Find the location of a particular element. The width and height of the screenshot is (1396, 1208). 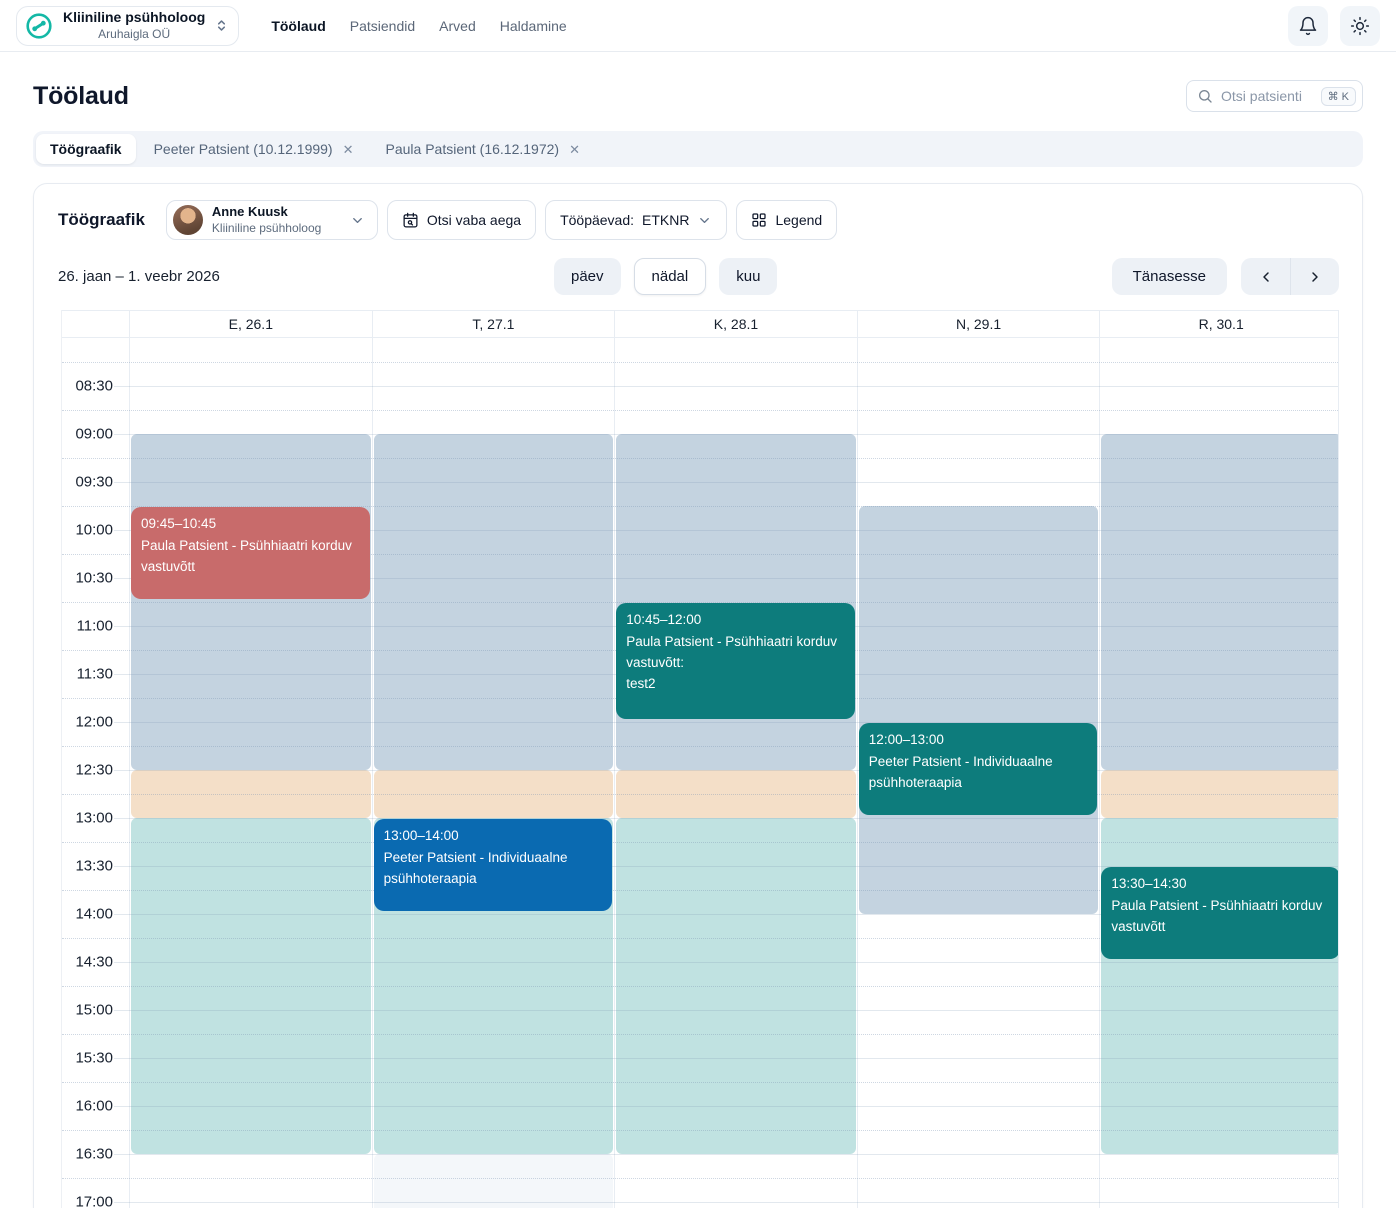

pager is located at coordinates (1290, 276).